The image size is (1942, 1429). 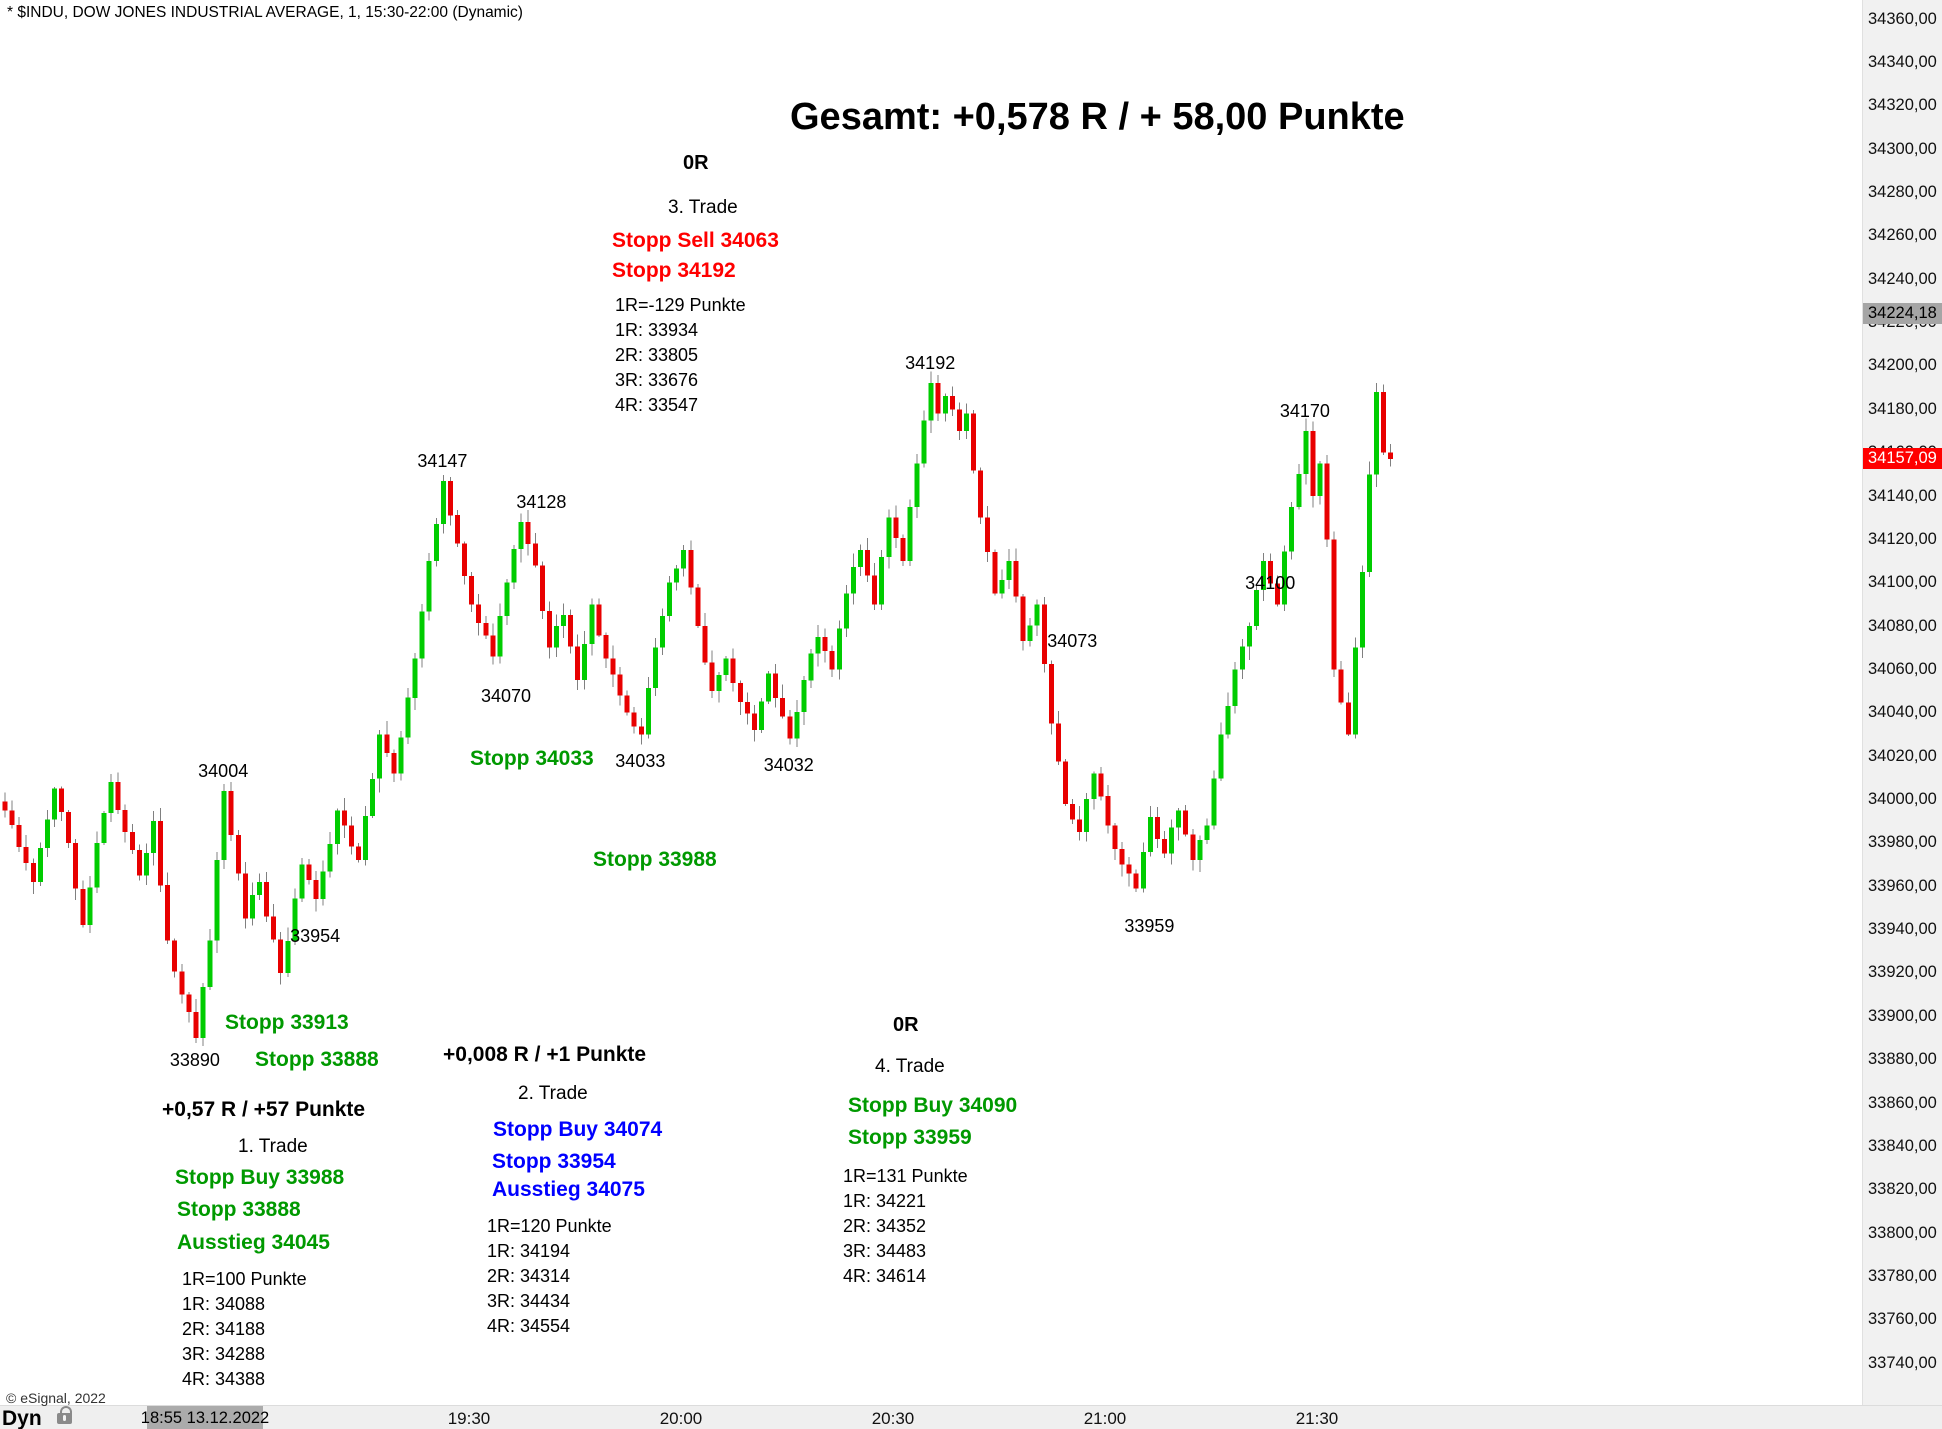 What do you see at coordinates (22, 1418) in the screenshot?
I see `dynamic-mode-label: Dyn` at bounding box center [22, 1418].